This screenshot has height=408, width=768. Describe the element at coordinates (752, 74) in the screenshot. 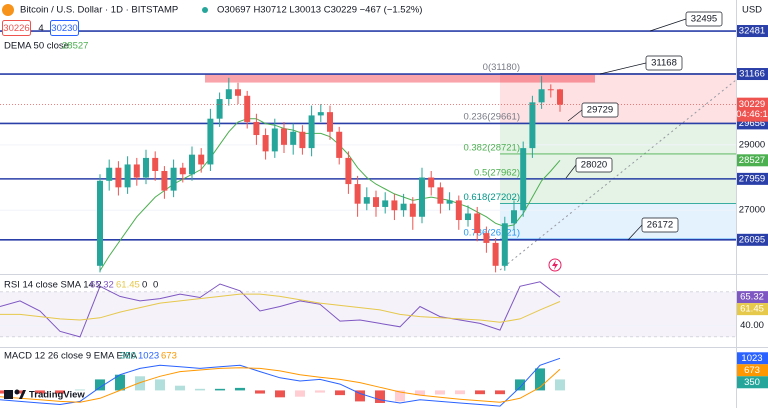

I see `level-label: 31166` at that location.